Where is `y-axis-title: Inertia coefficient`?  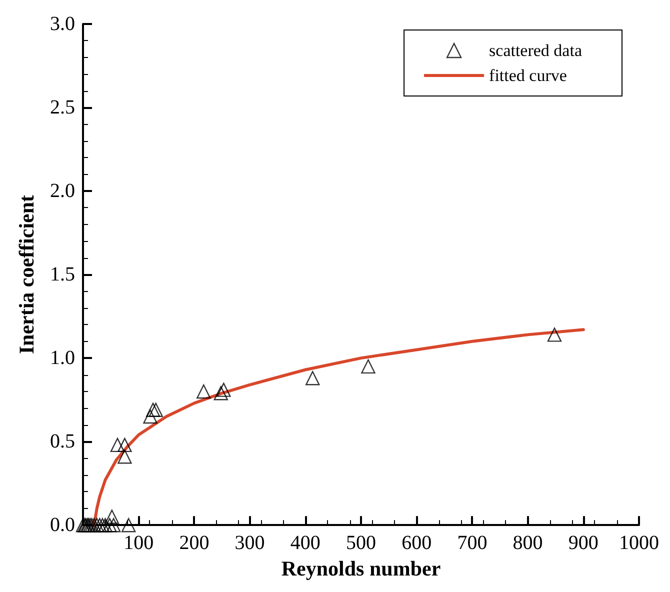 y-axis-title: Inertia coefficient is located at coordinates (26, 274).